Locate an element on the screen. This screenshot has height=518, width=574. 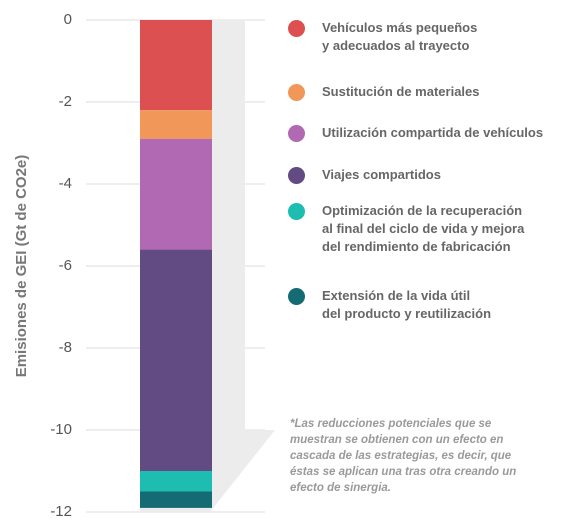
legend-label: Viajes compartidos is located at coordinates (381, 174).